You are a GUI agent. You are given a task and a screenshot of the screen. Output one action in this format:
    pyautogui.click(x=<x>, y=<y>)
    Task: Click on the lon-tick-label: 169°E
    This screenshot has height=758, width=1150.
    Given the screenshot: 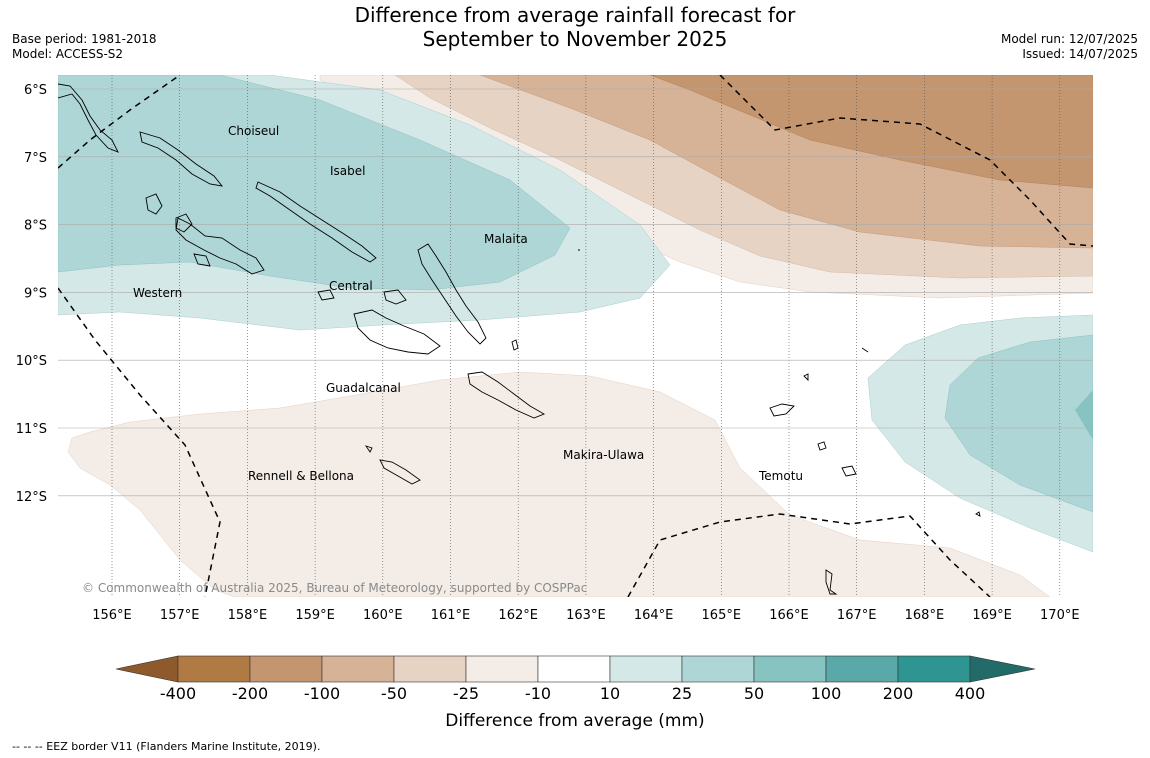 What is the action you would take?
    pyautogui.click(x=992, y=615)
    